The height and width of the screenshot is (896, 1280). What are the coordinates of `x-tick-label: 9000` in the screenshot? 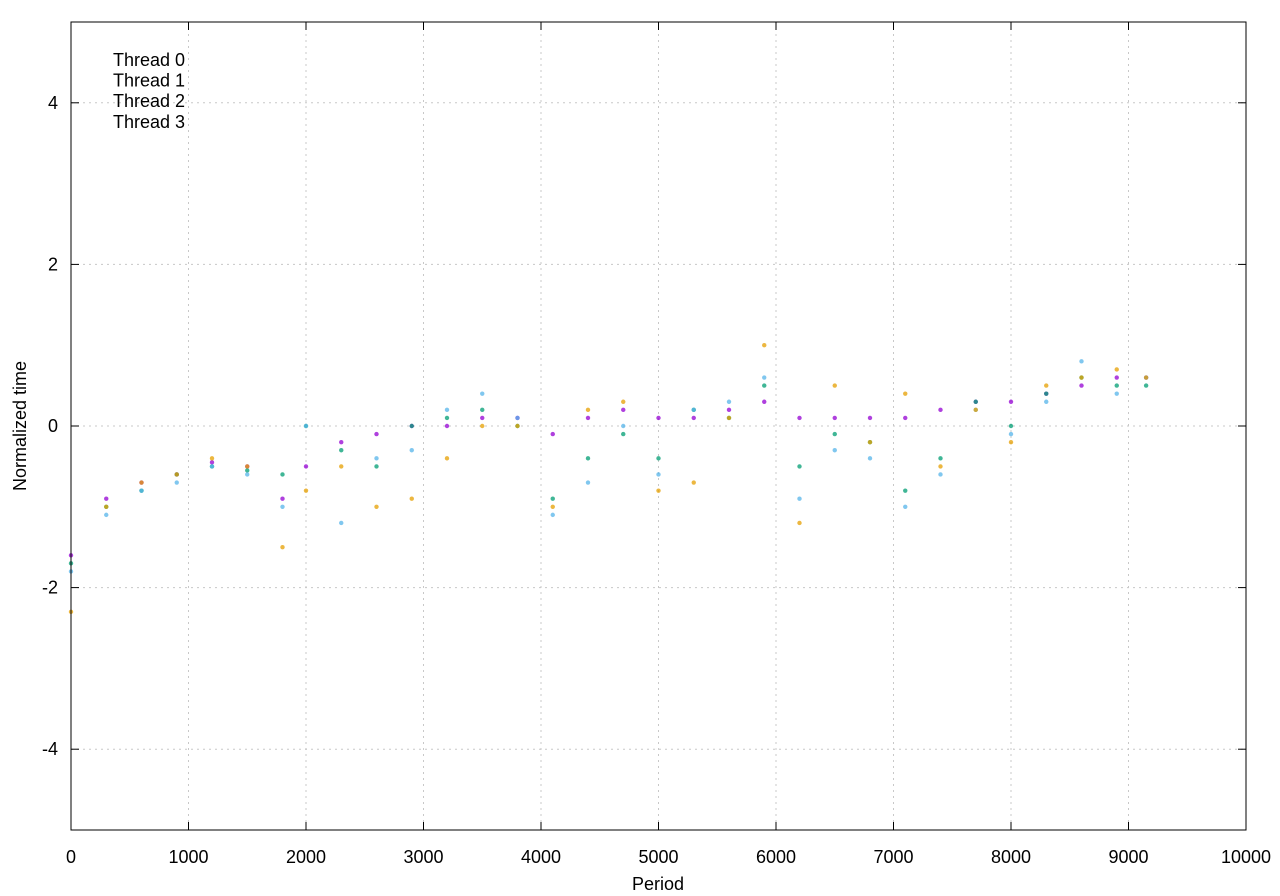 It's located at (1128, 857).